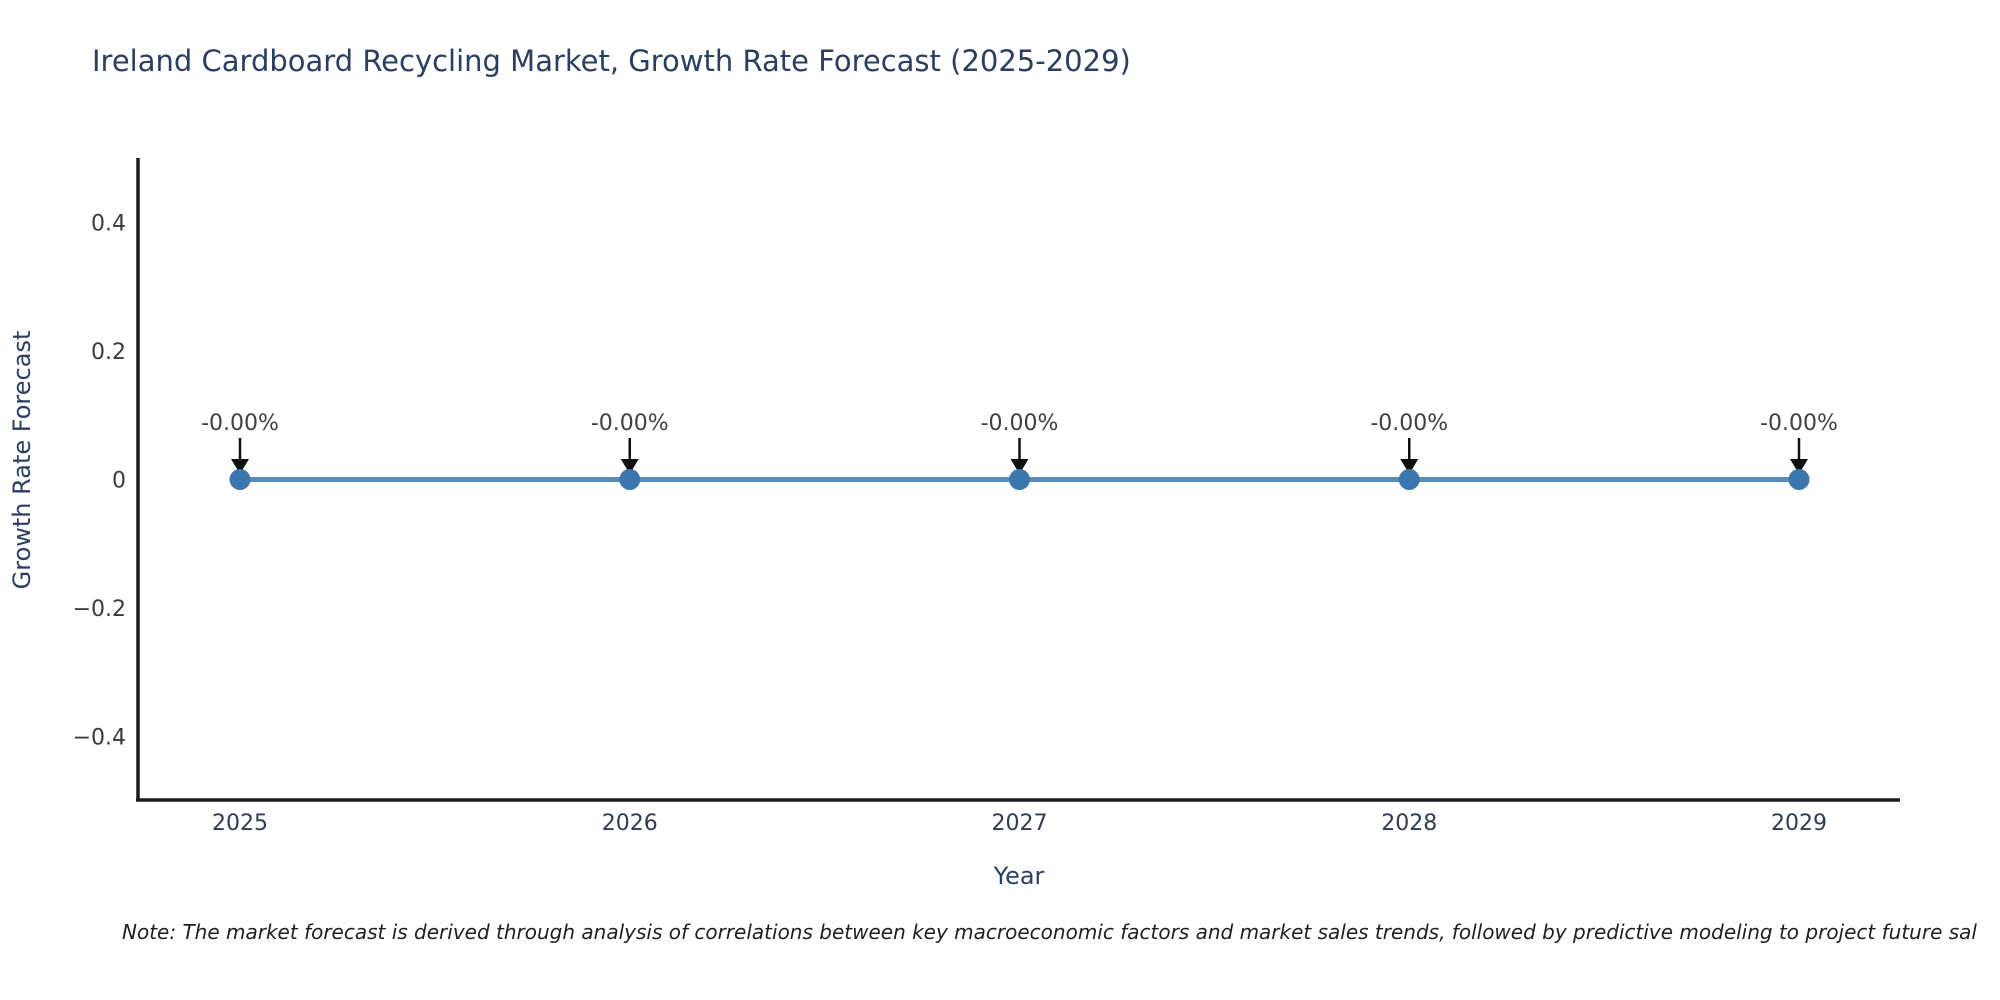 Image resolution: width=2000 pixels, height=1000 pixels. I want to click on y-tick-label: 0, so click(119, 481).